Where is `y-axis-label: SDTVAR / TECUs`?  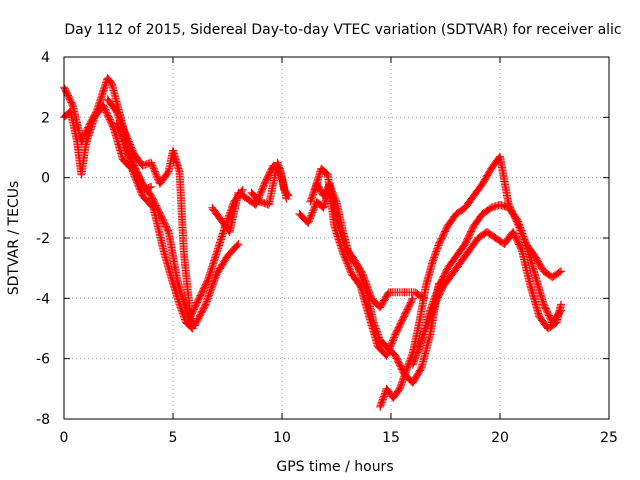 y-axis-label: SDTVAR / TECUs is located at coordinates (14, 238).